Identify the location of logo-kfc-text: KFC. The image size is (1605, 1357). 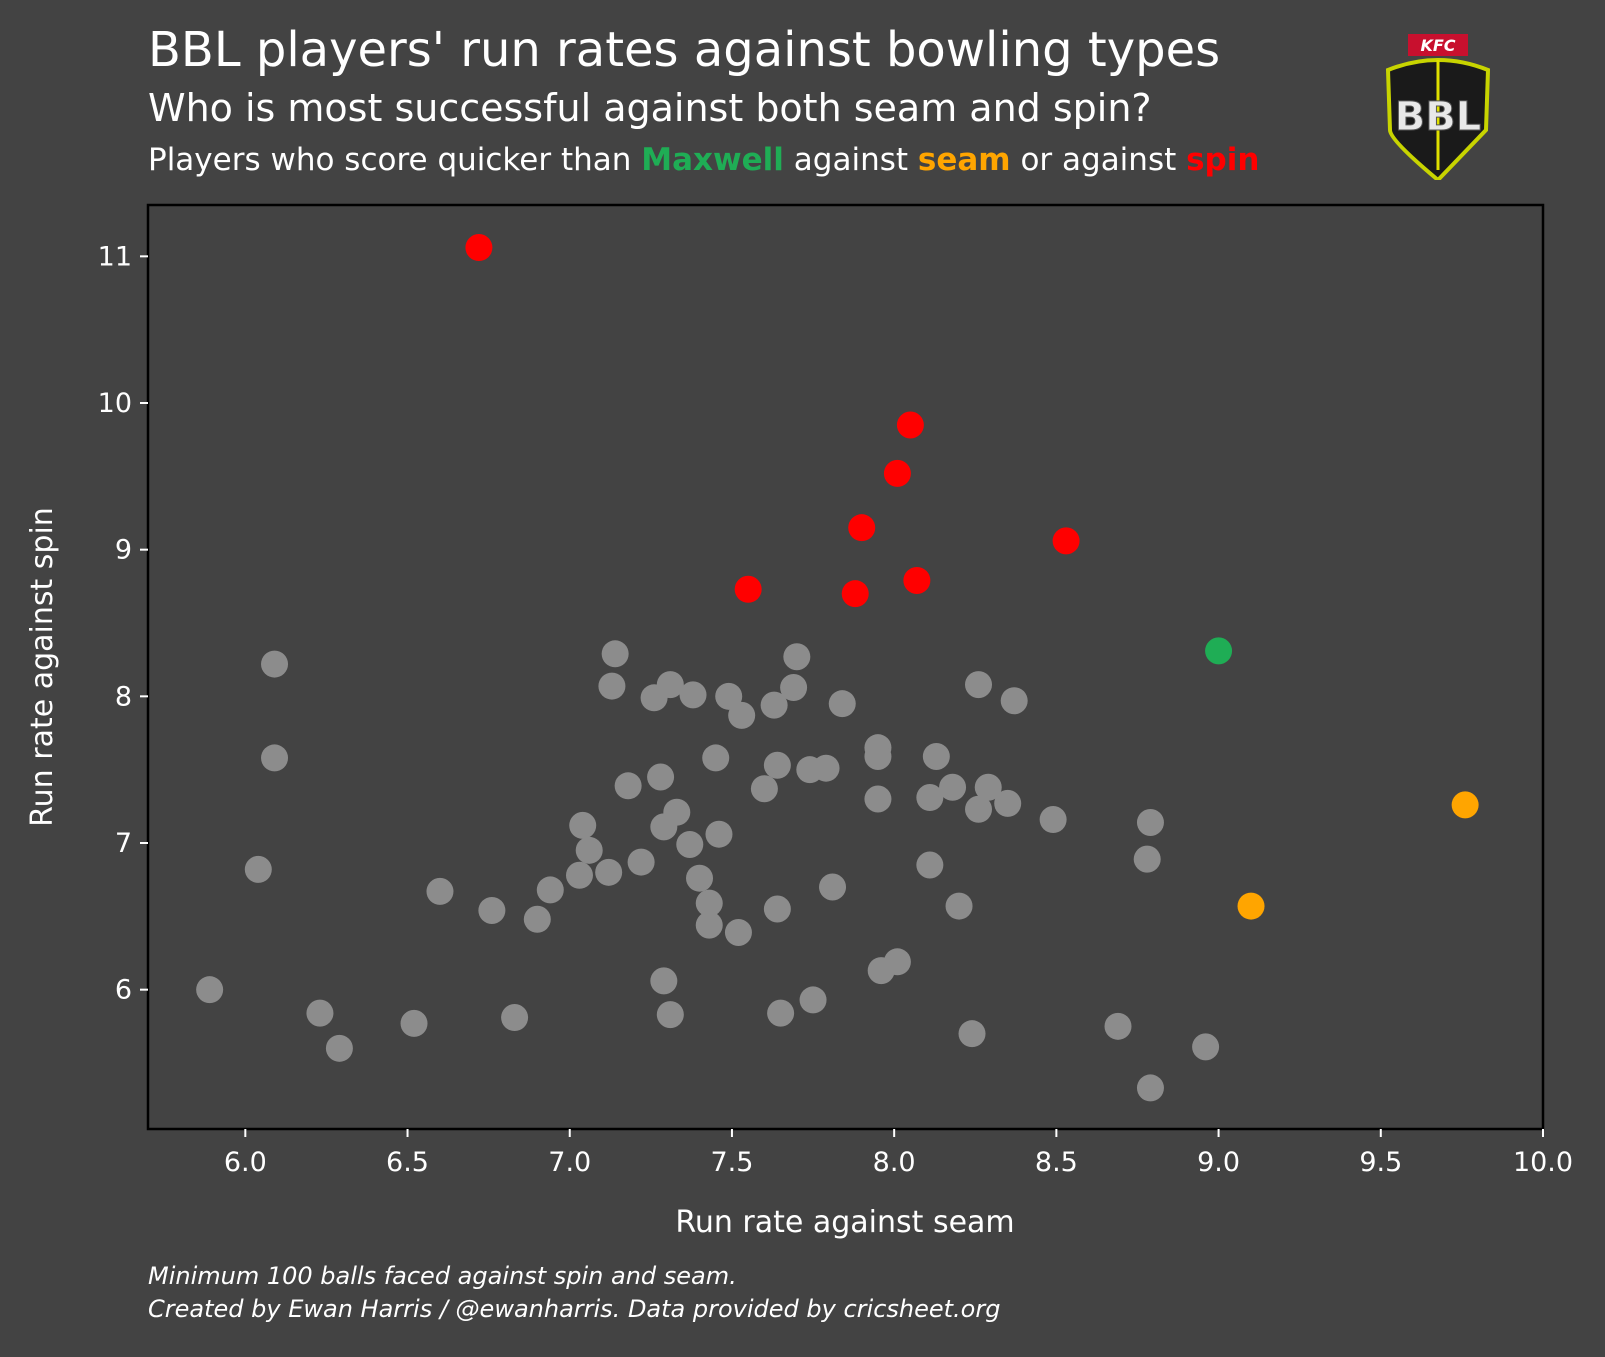
(1437, 45).